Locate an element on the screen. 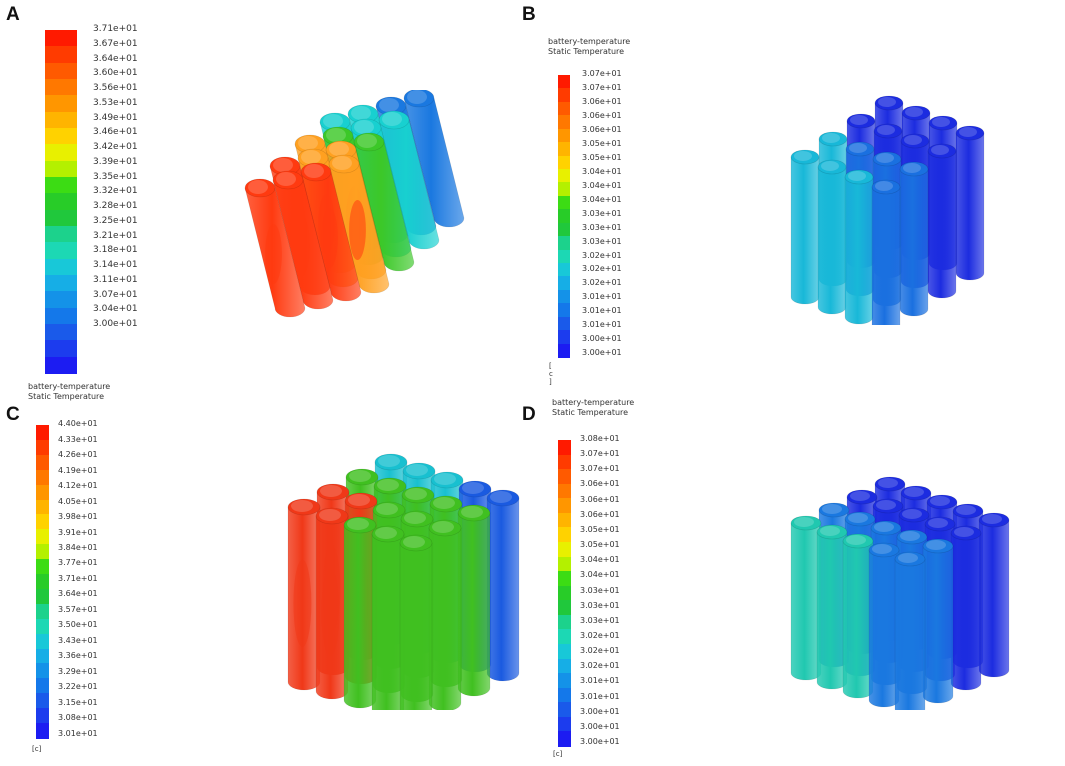  tick-label: 3.42e+01 is located at coordinates (115, 147).